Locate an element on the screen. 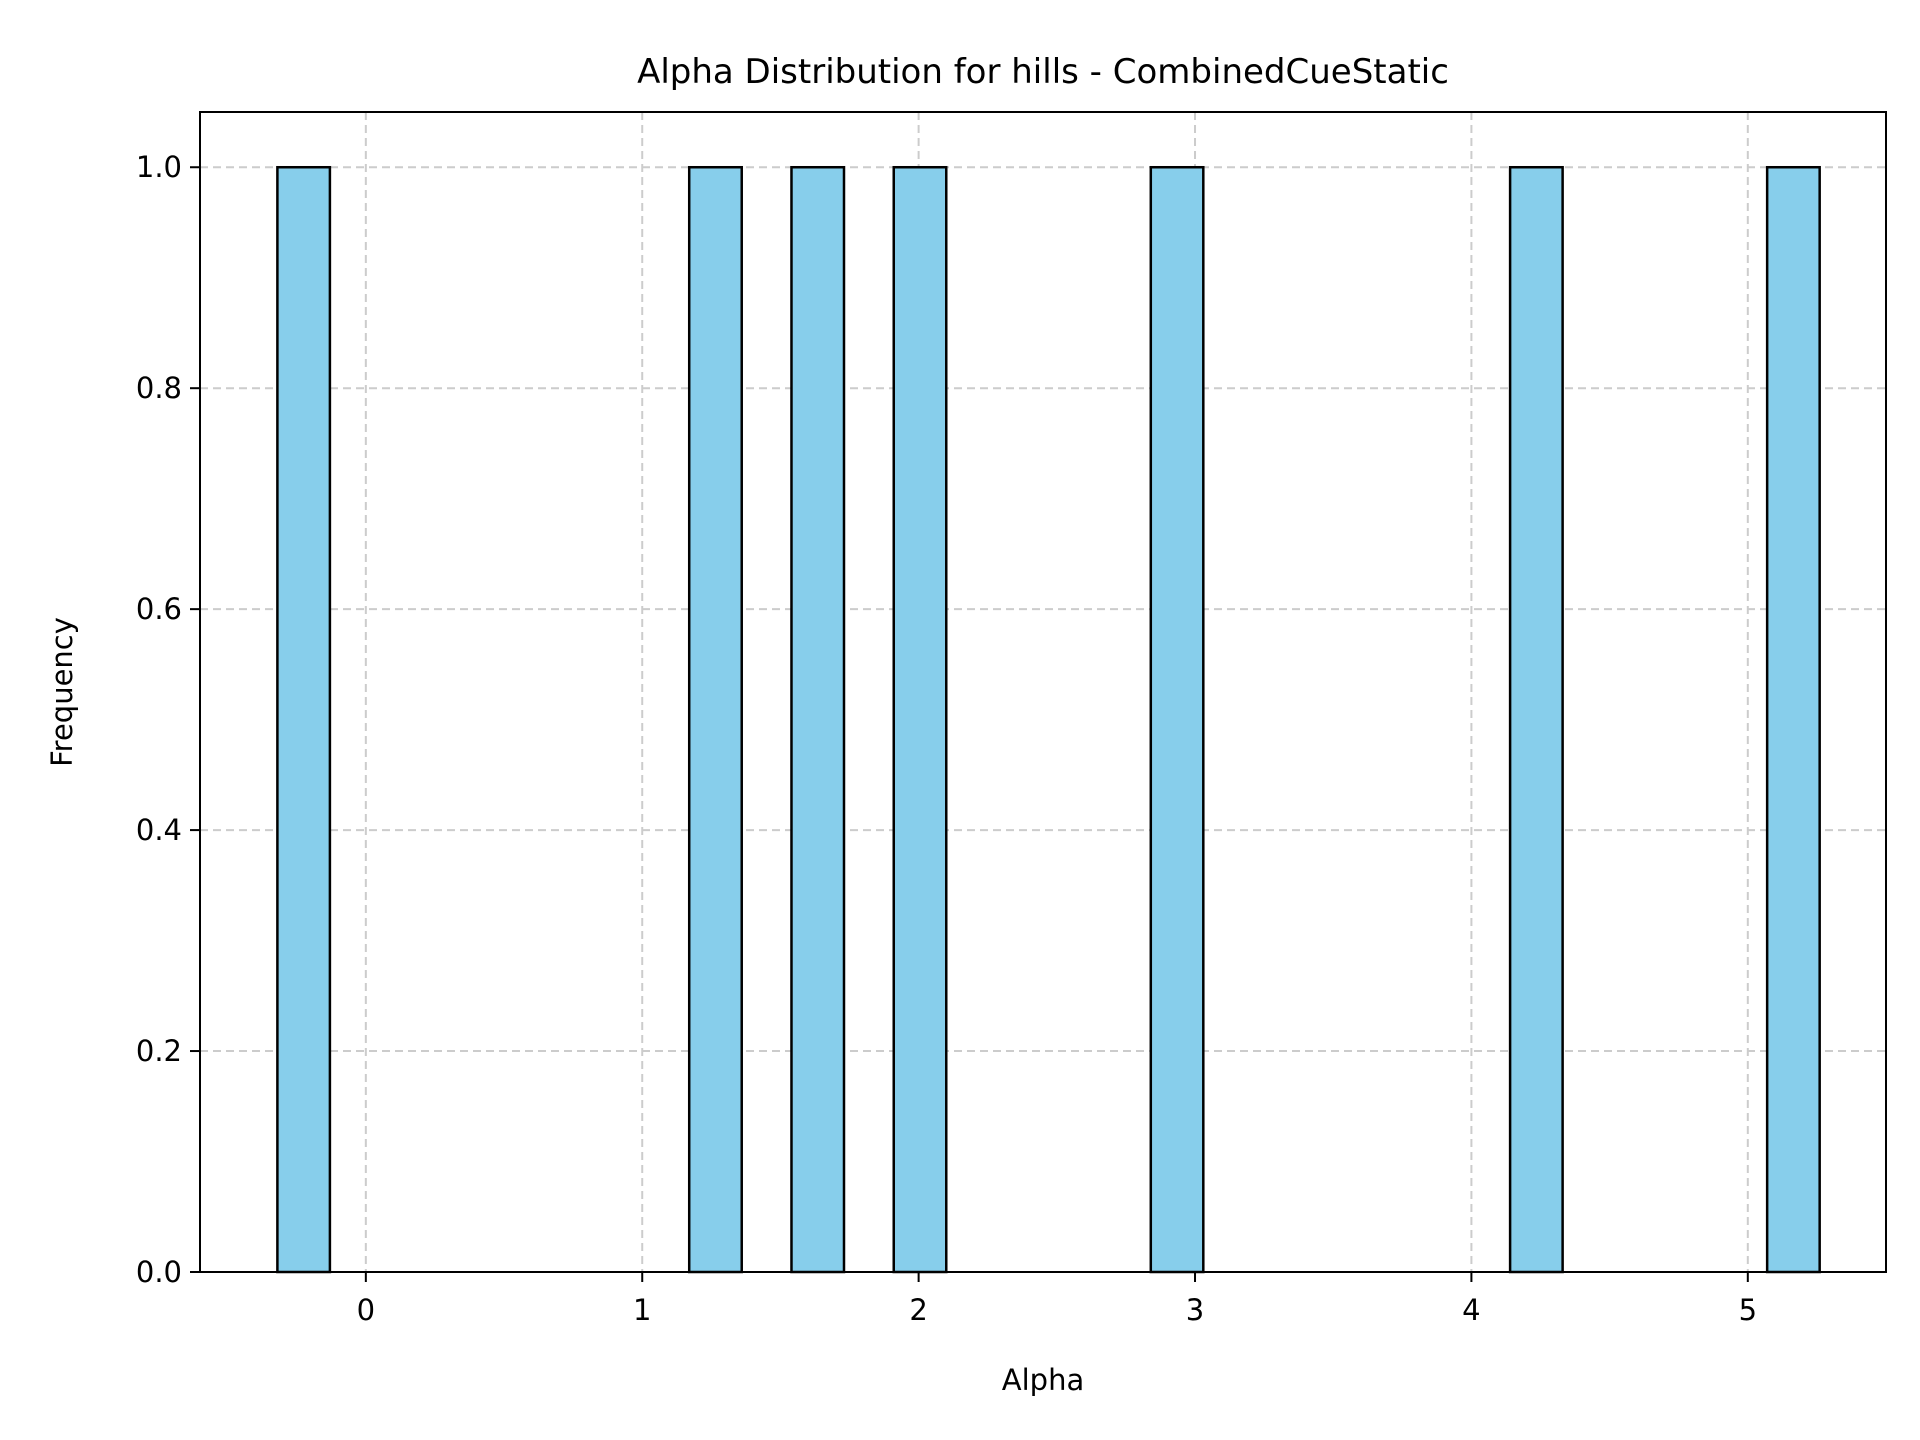  y-tick-label-2: 0.4 is located at coordinates (159, 830).